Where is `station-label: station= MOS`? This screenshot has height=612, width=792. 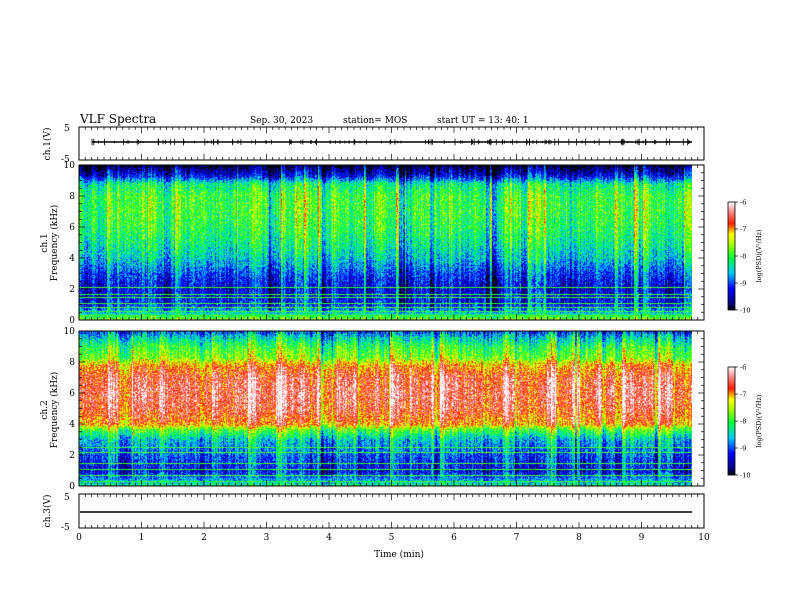 station-label: station= MOS is located at coordinates (375, 121).